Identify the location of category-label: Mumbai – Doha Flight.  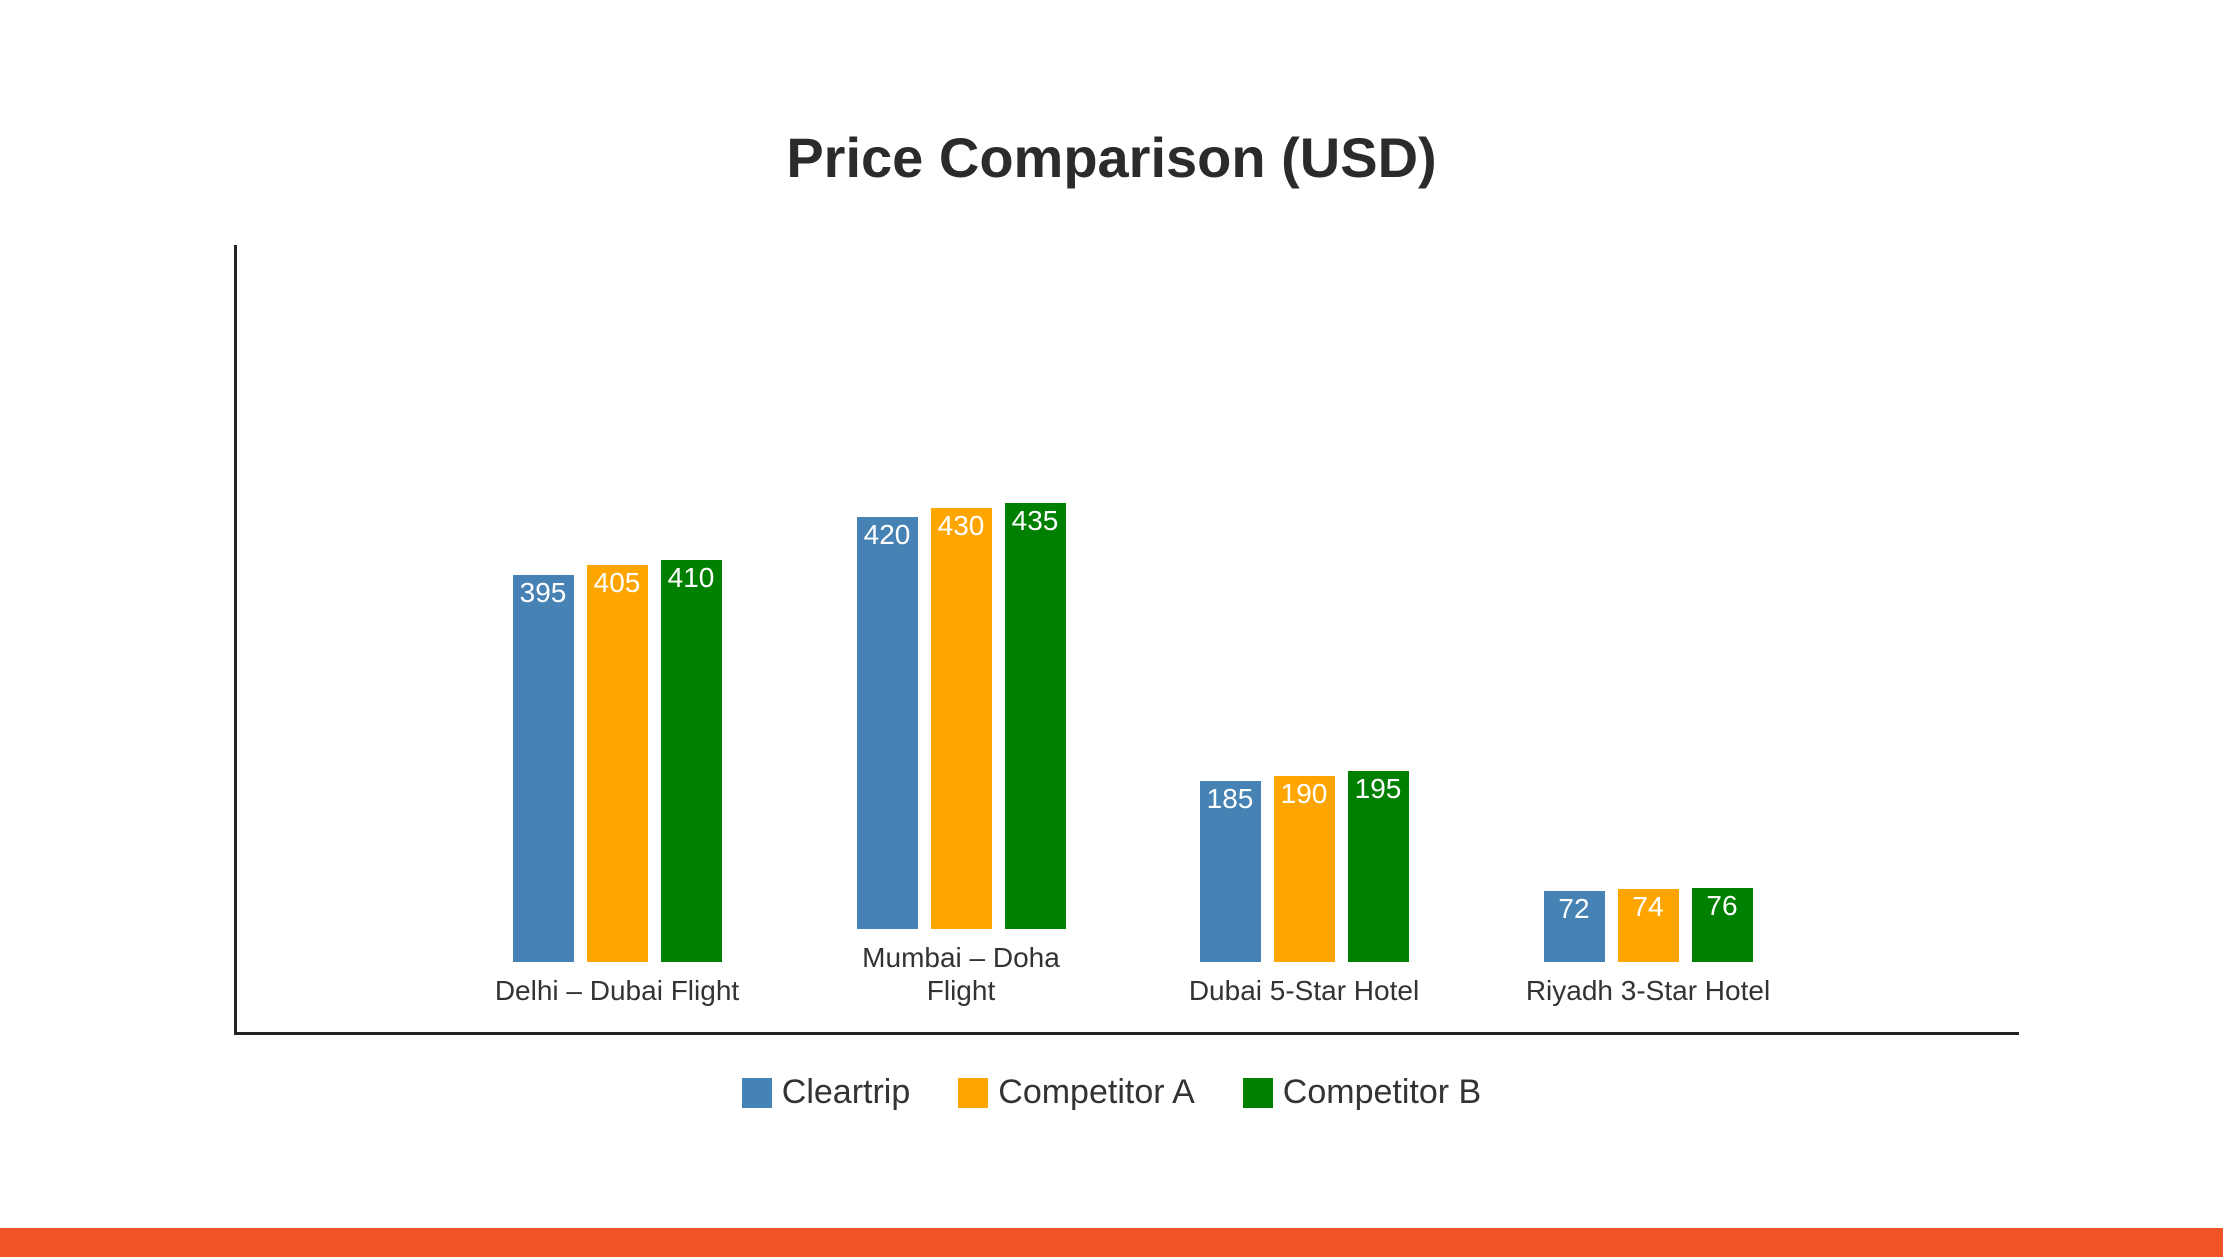
(961, 974).